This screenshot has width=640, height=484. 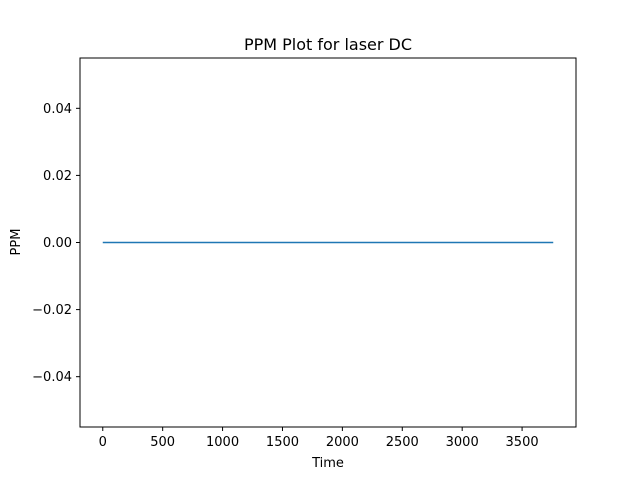 I want to click on x-axis-label: Time, so click(x=327, y=463).